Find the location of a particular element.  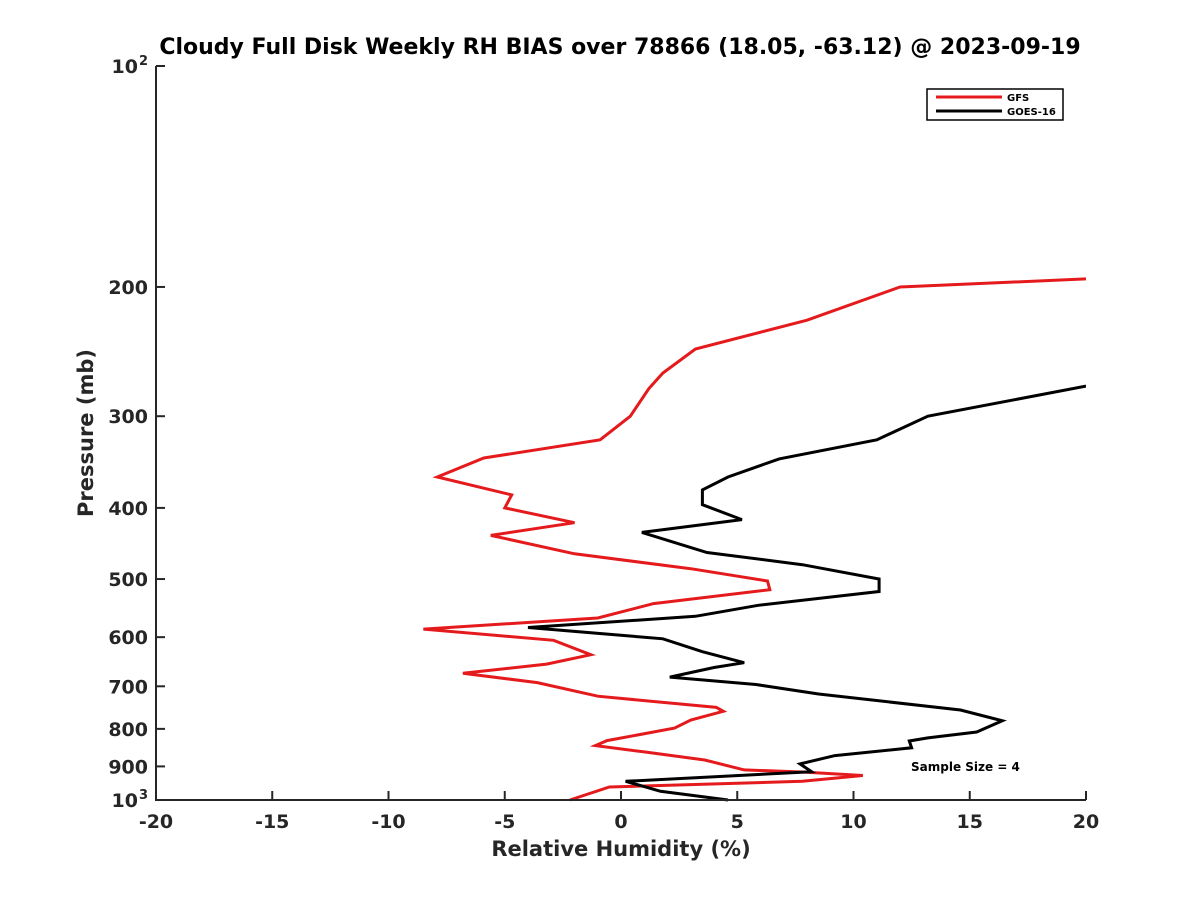

y-tick-label: 400 is located at coordinates (128, 509).